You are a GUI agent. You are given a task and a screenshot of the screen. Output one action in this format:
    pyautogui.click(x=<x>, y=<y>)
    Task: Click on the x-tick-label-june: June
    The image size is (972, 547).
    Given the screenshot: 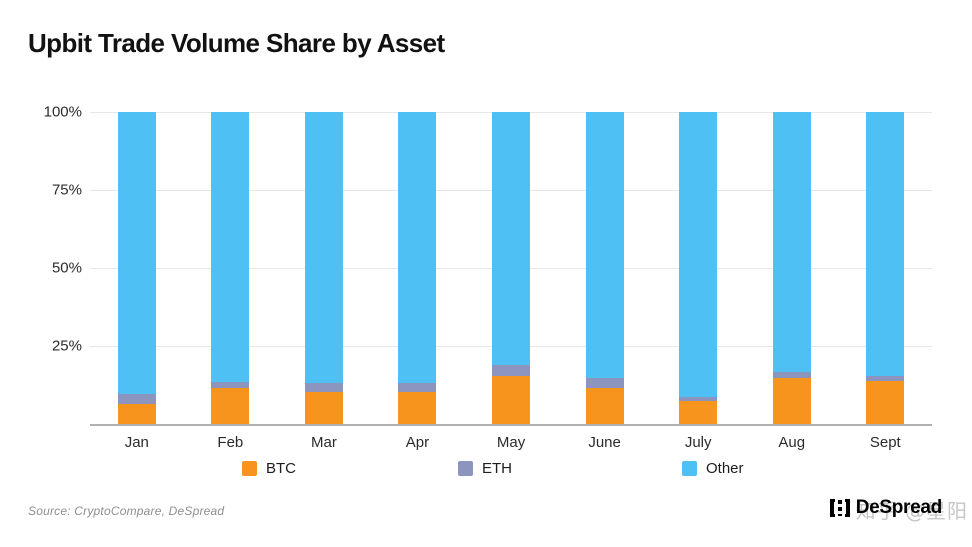 What is the action you would take?
    pyautogui.click(x=604, y=442)
    